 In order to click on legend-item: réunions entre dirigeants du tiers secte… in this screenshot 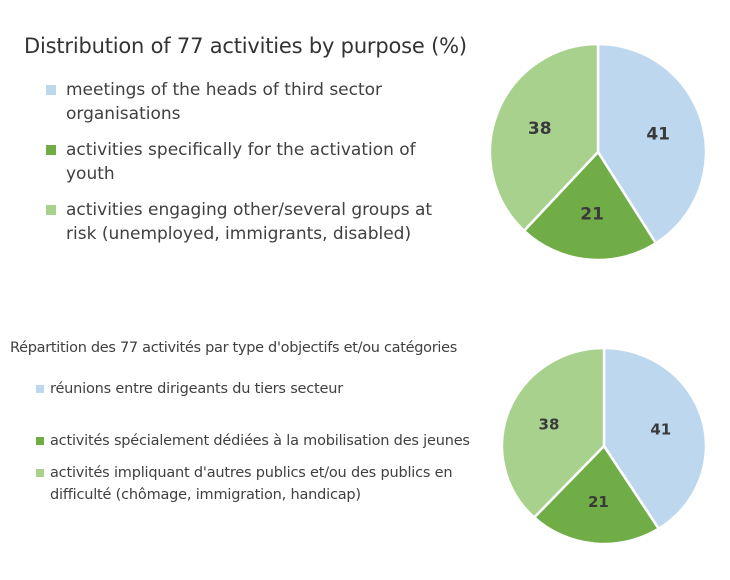, I will do `click(256, 389)`.